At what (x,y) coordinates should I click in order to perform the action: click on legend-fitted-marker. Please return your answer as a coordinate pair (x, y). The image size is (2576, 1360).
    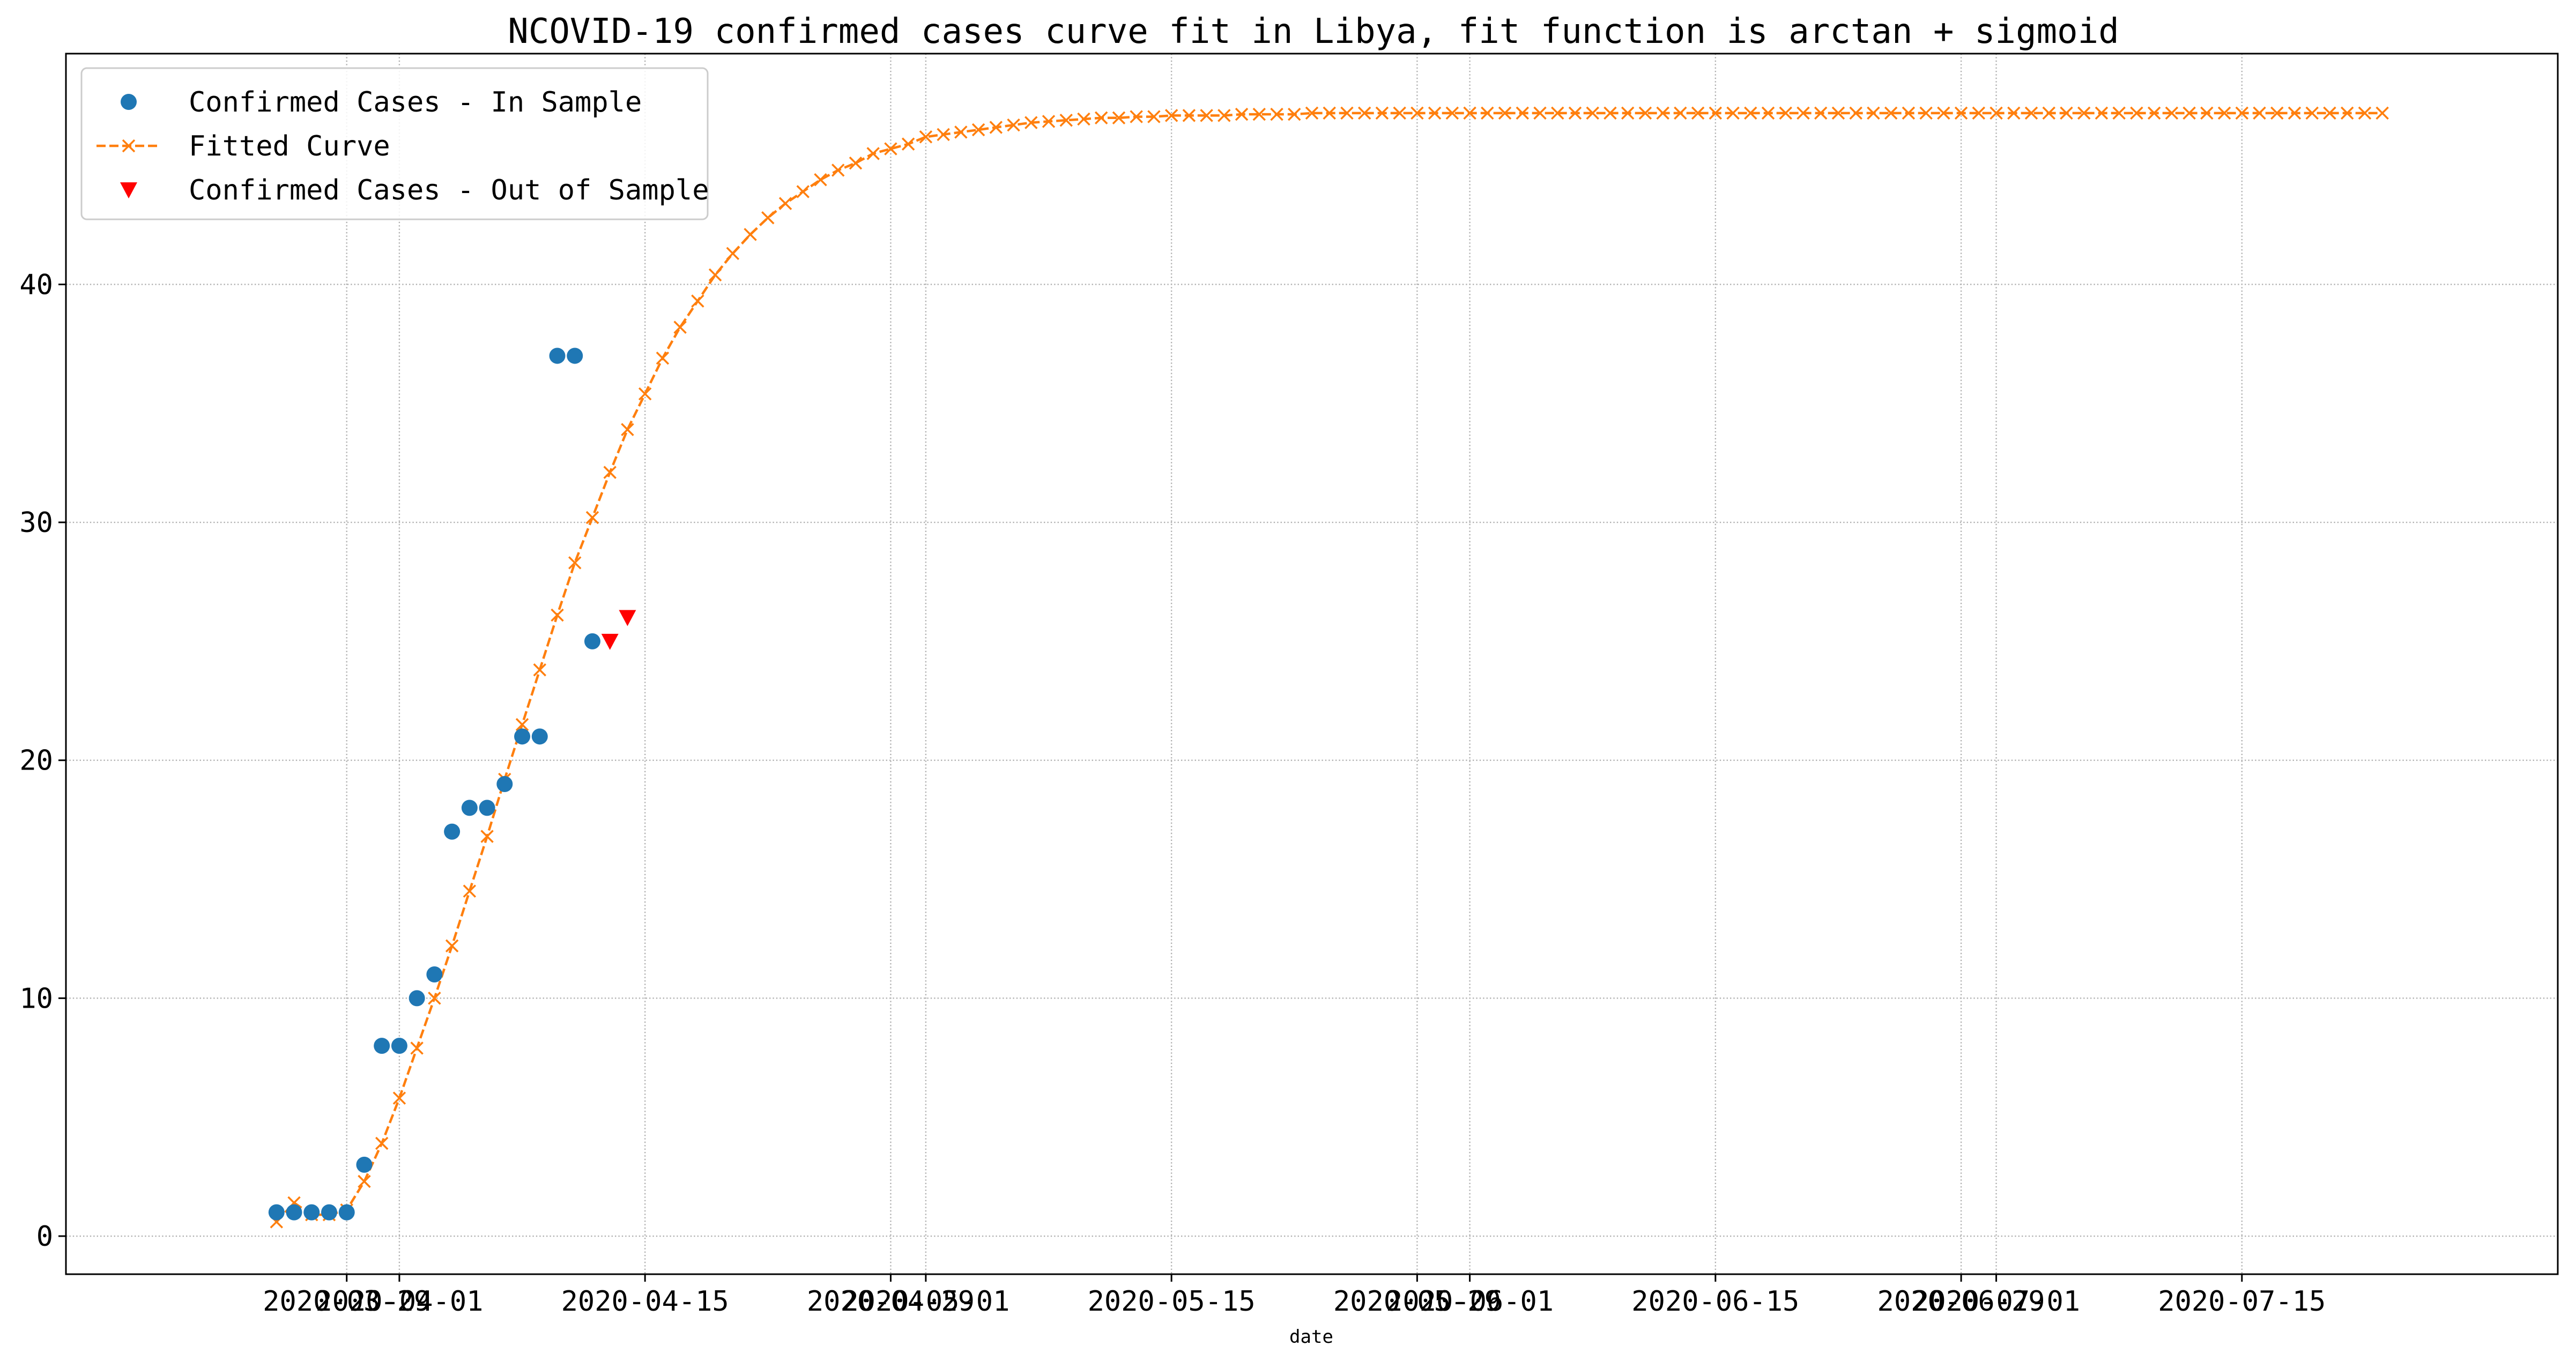
    Looking at the image, I should click on (129, 146).